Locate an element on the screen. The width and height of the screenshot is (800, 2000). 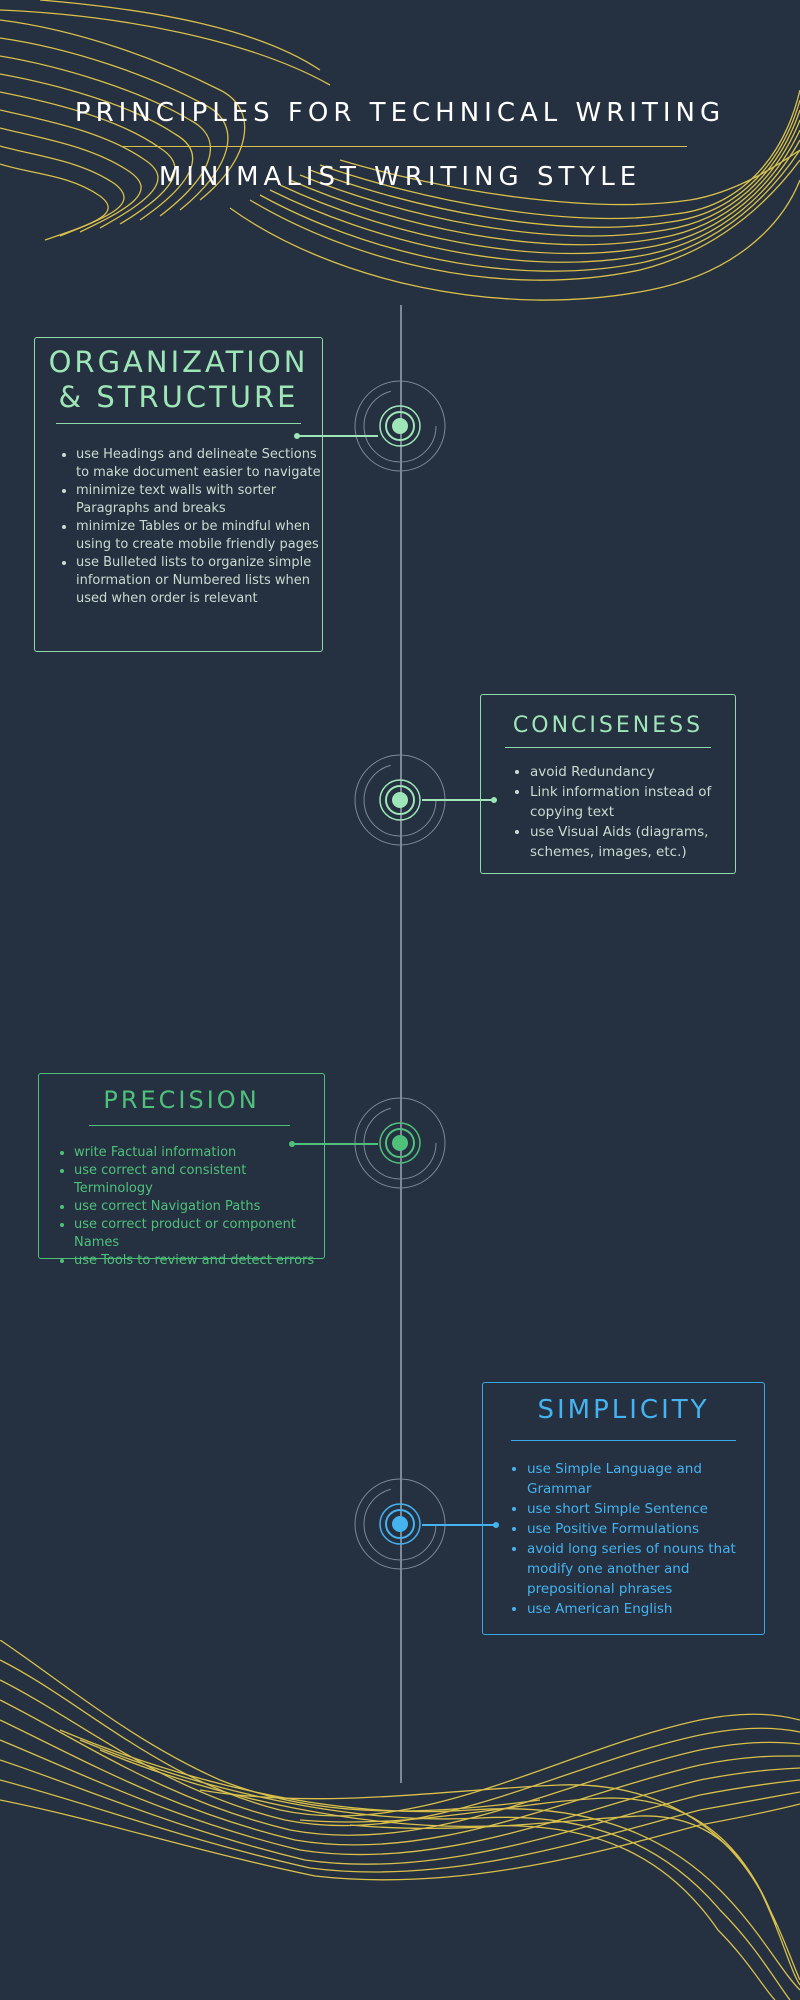
connector-organization is located at coordinates (336, 435).